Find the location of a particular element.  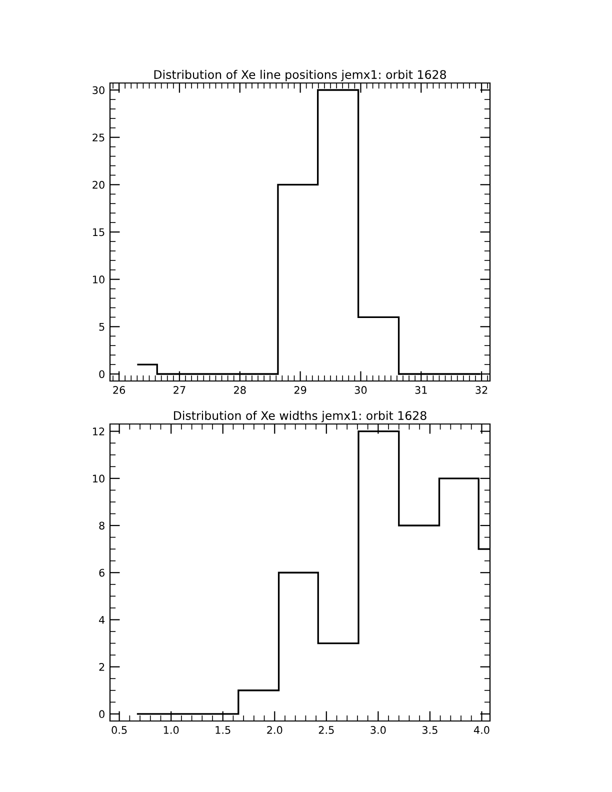

y-tick-label: 5 is located at coordinates (101, 327).